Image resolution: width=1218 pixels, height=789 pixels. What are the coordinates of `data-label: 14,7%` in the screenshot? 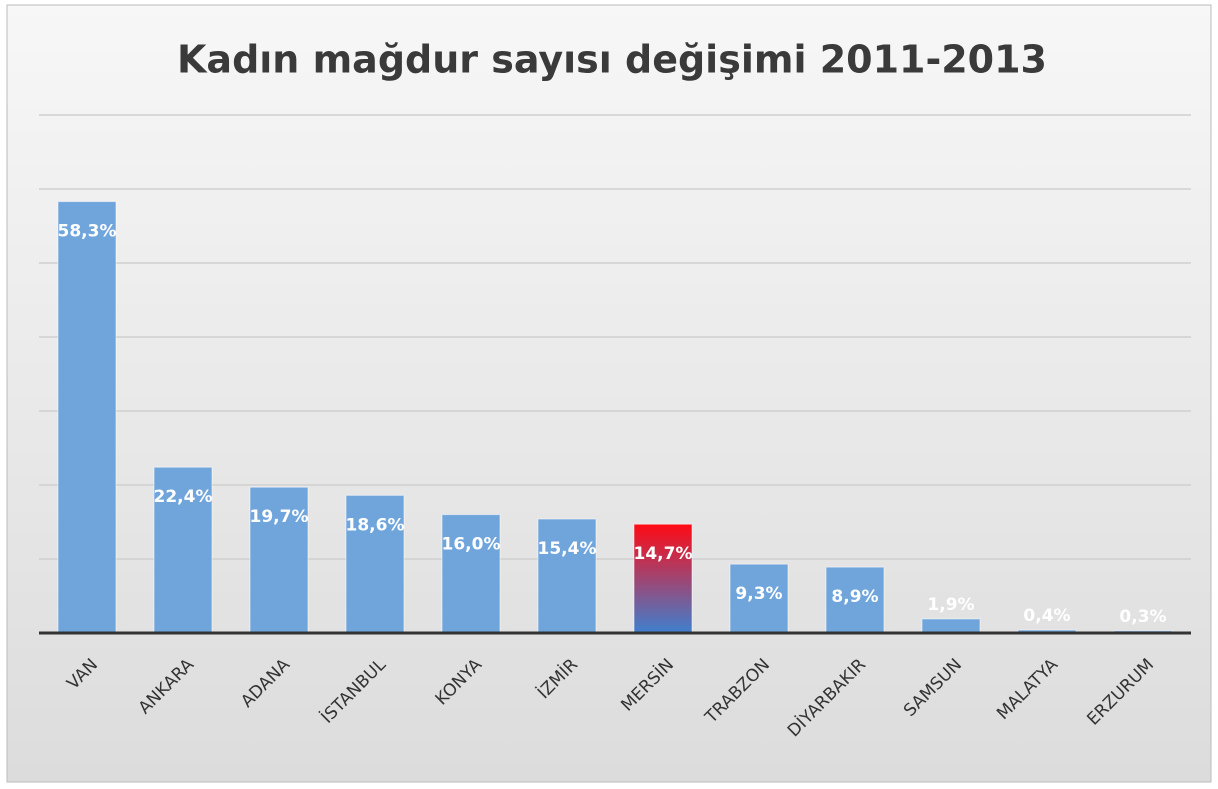 It's located at (663, 554).